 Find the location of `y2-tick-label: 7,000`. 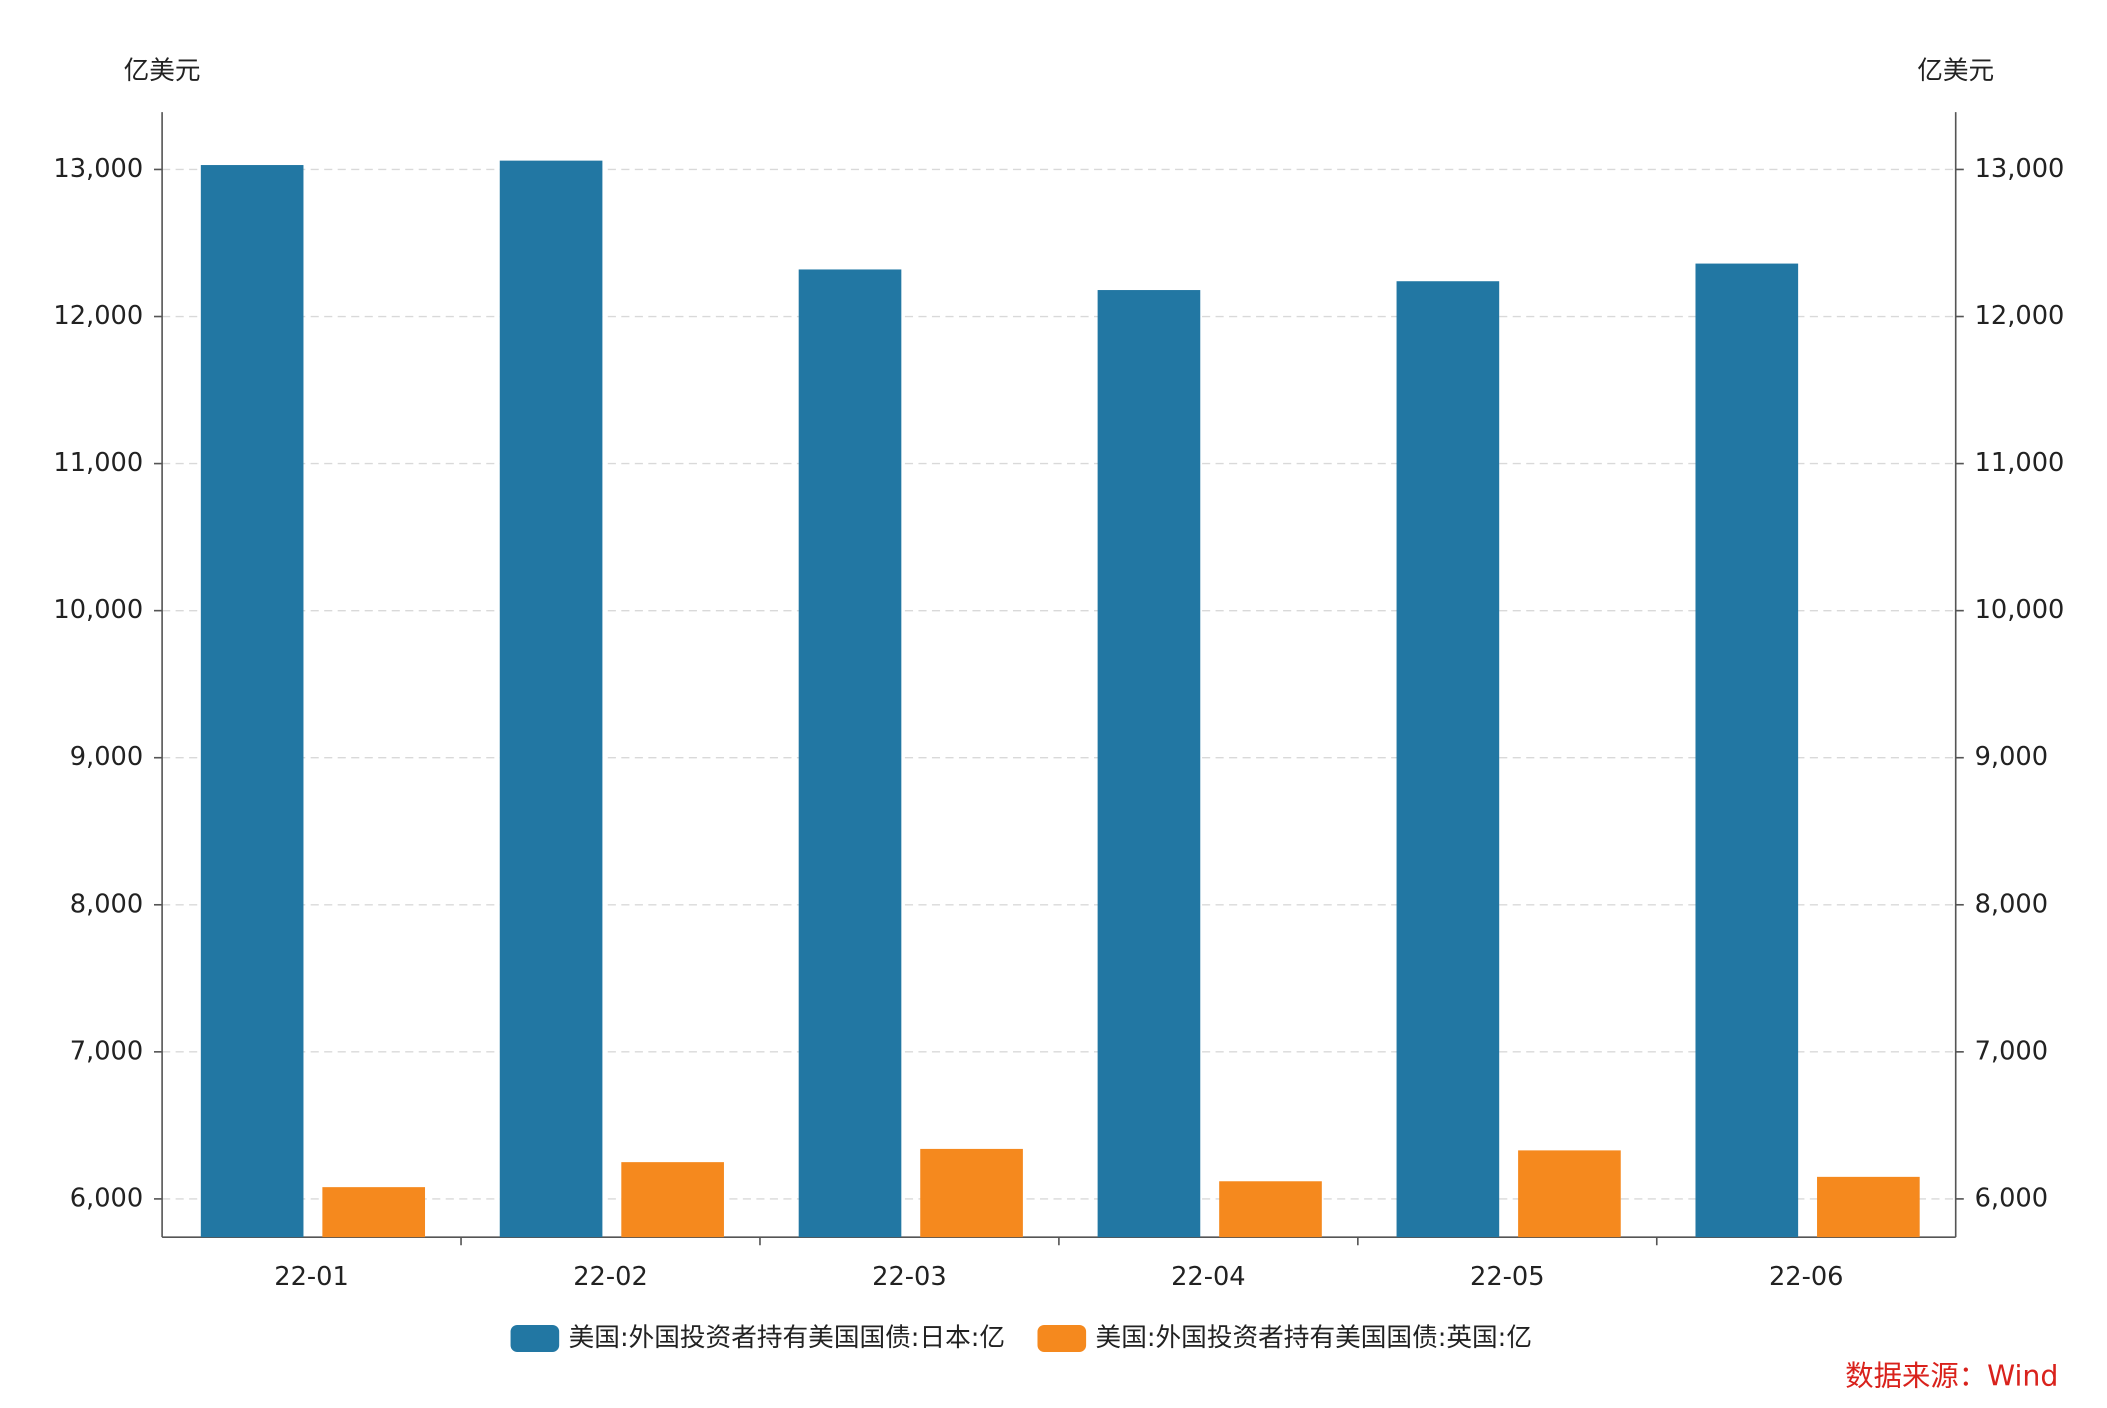

y2-tick-label: 7,000 is located at coordinates (2011, 1051).